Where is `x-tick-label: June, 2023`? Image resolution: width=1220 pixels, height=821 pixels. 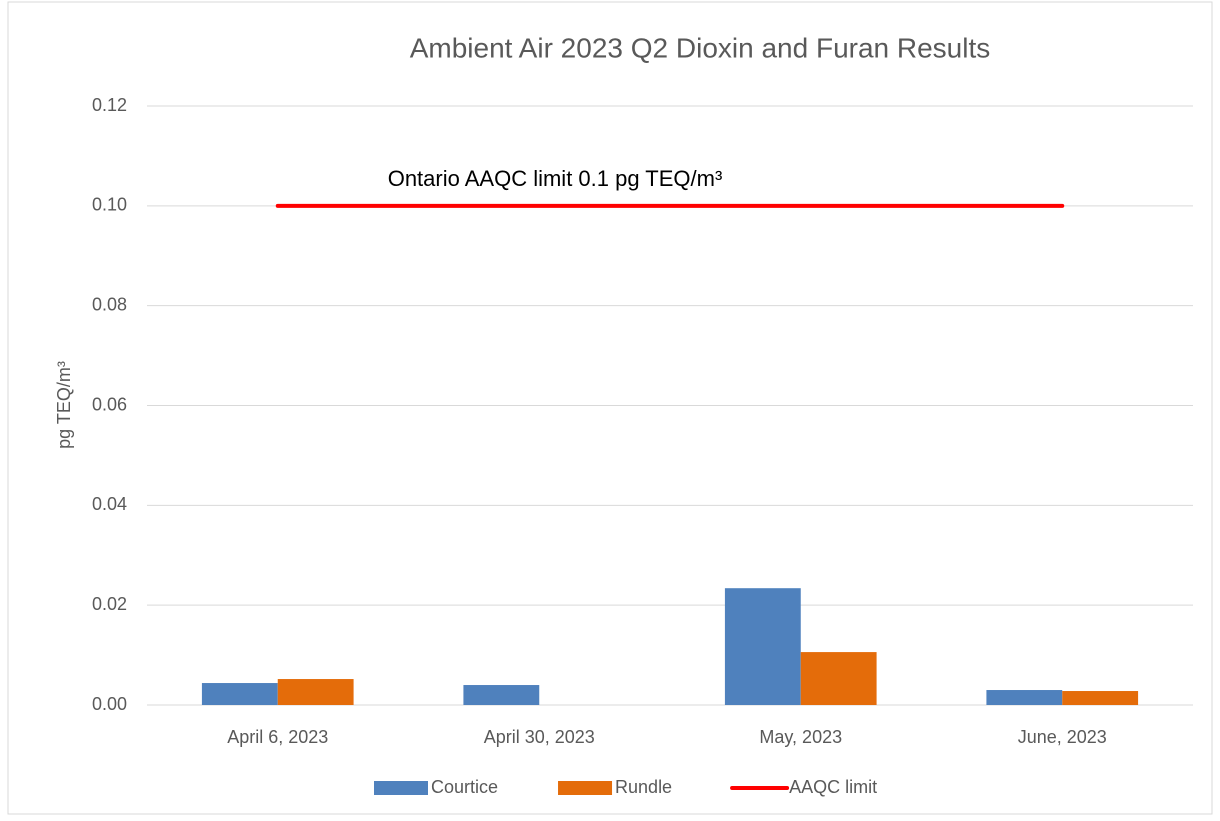 x-tick-label: June, 2023 is located at coordinates (1062, 737).